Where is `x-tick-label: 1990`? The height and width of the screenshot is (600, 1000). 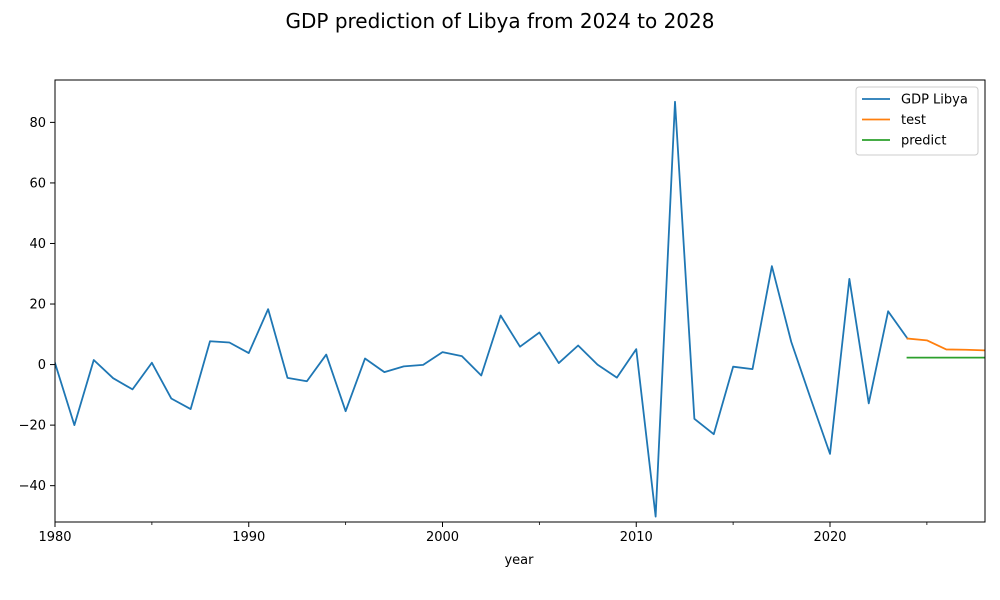
x-tick-label: 1990 is located at coordinates (248, 537).